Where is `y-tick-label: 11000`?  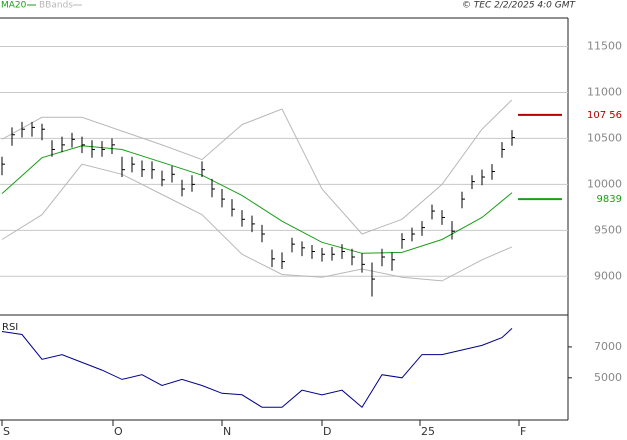 y-tick-label: 11000 is located at coordinates (604, 91).